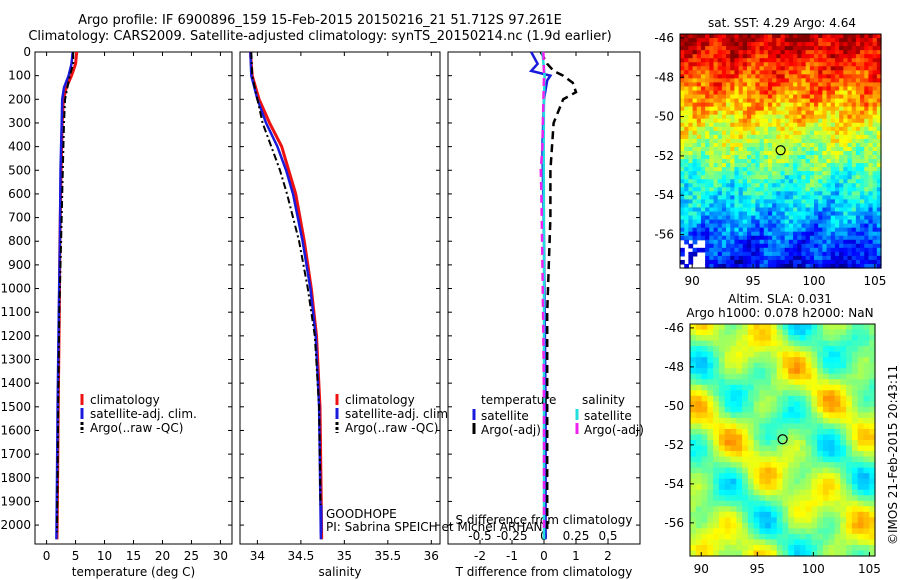 The height and width of the screenshot is (580, 900). I want to click on credit-text: ©IMOS 21-Feb-2015 20:43:11, so click(893, 454).